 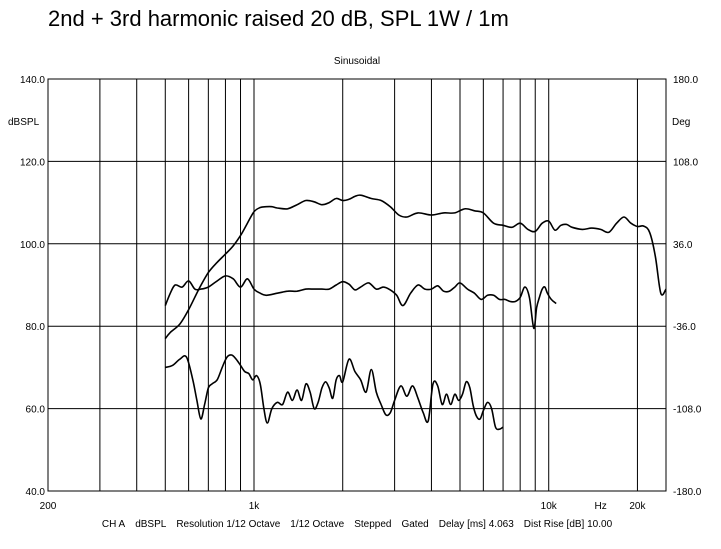 What do you see at coordinates (114, 524) in the screenshot?
I see `footer-item: CH A` at bounding box center [114, 524].